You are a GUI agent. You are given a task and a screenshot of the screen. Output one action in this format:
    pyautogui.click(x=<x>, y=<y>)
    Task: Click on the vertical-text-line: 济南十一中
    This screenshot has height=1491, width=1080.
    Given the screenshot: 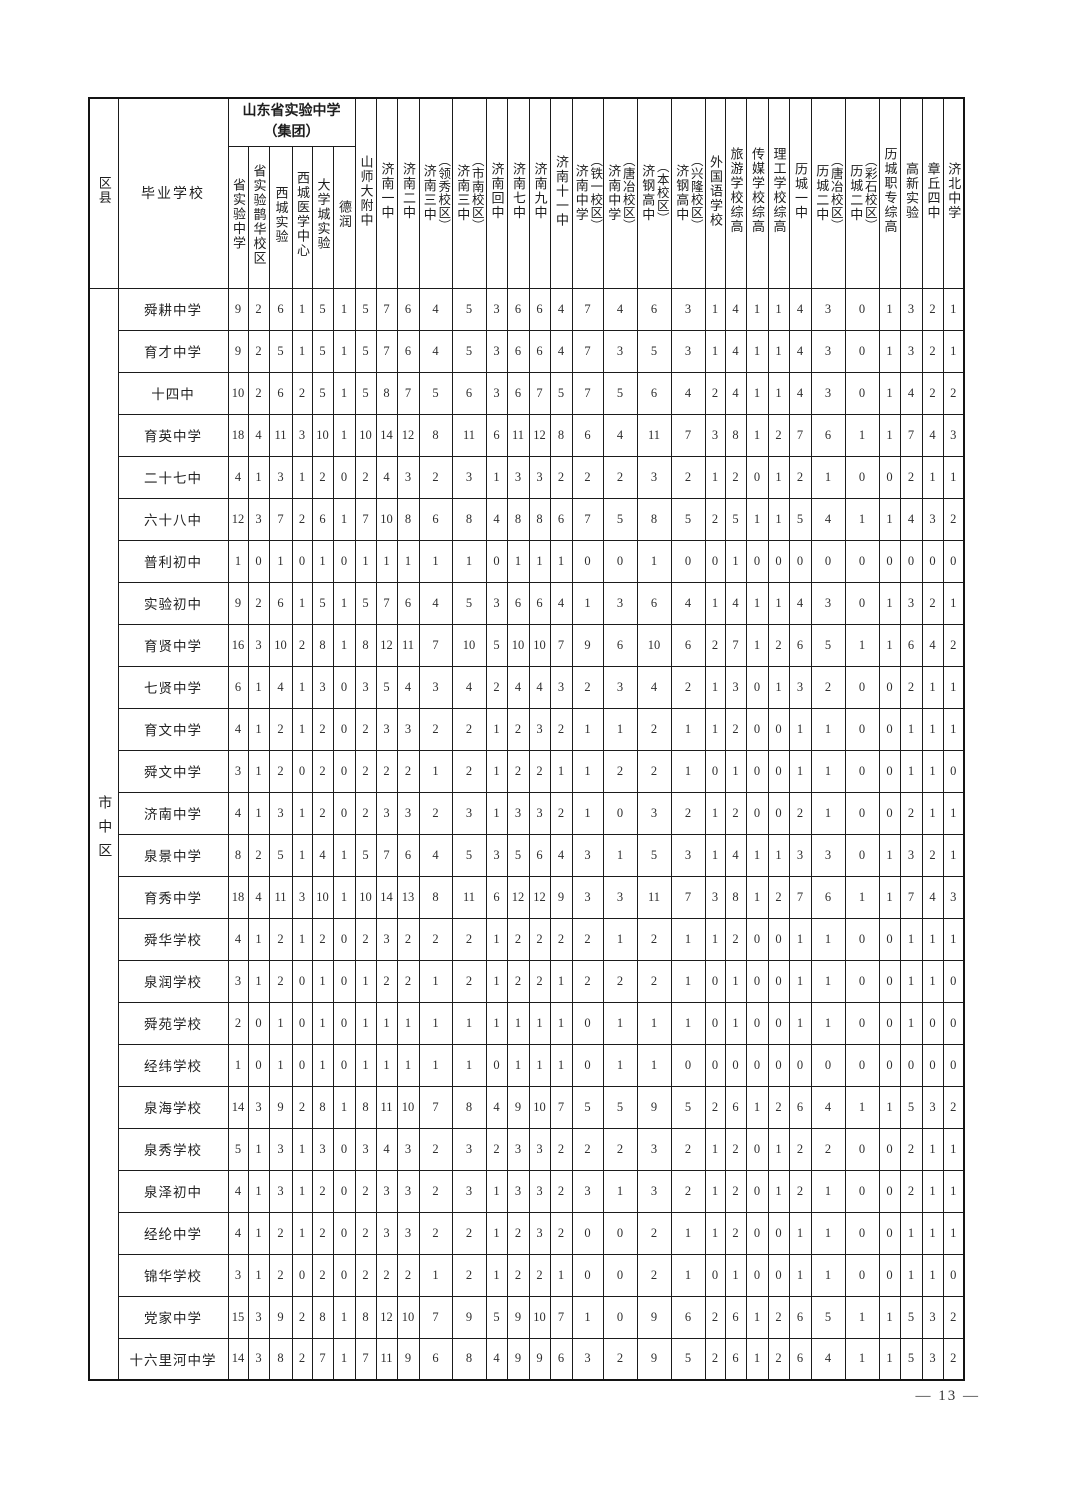 What is the action you would take?
    pyautogui.click(x=562, y=191)
    